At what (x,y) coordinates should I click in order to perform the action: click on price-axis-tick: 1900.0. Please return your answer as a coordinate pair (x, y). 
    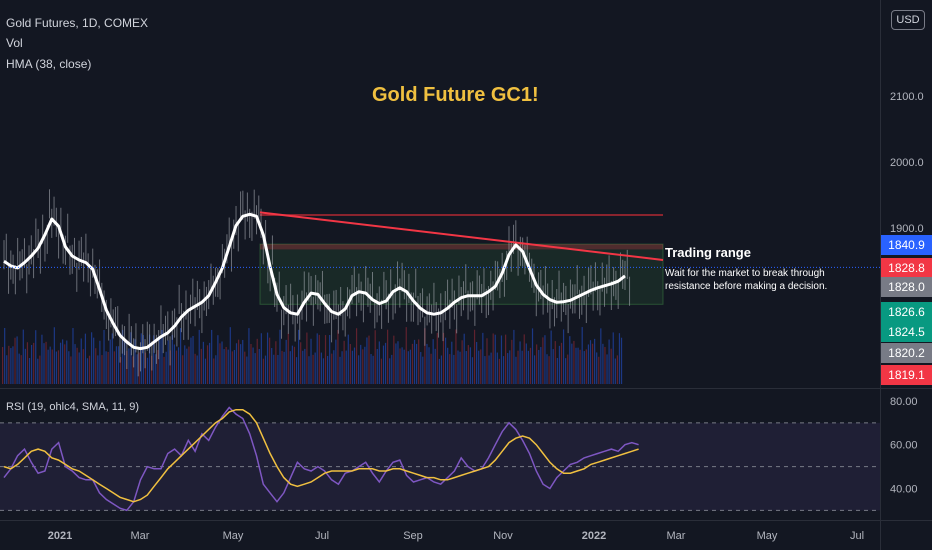
    Looking at the image, I should click on (907, 229).